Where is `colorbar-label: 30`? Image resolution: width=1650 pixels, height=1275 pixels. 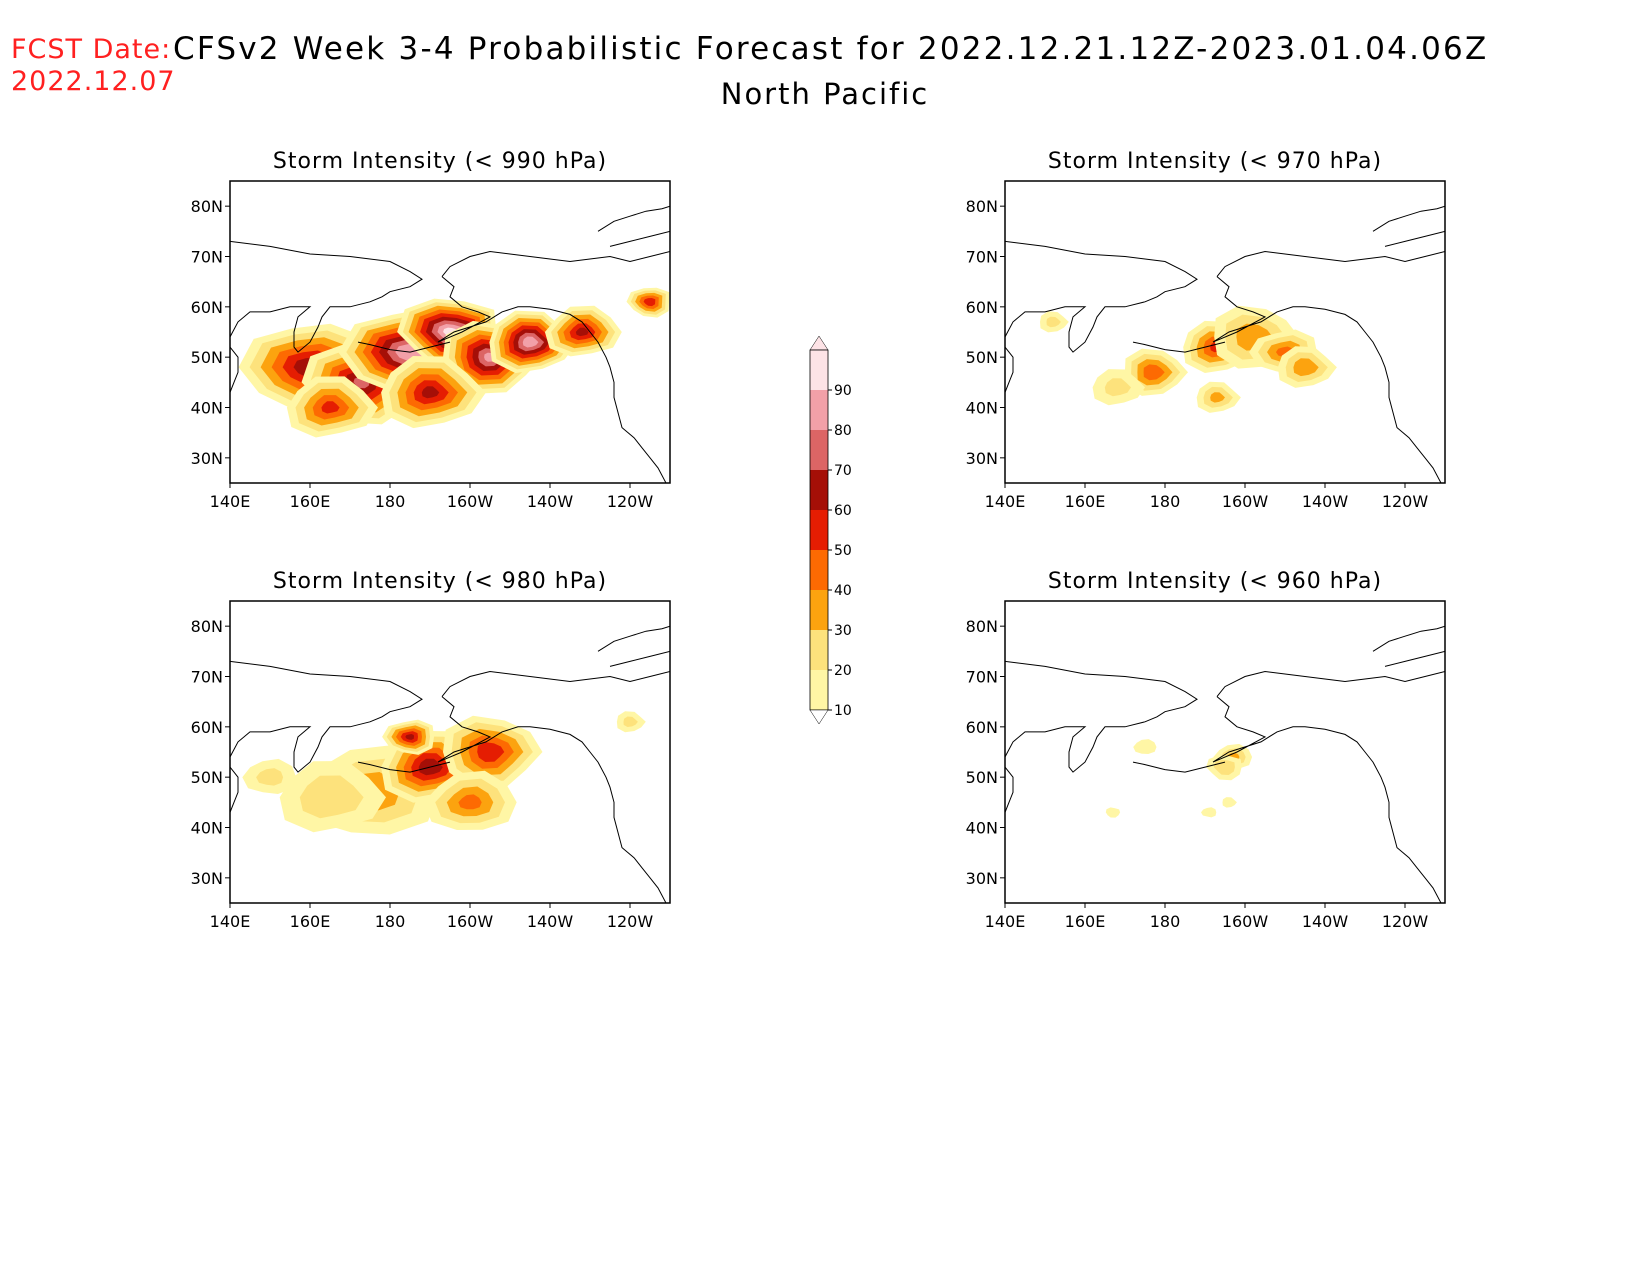
colorbar-label: 30 is located at coordinates (843, 631).